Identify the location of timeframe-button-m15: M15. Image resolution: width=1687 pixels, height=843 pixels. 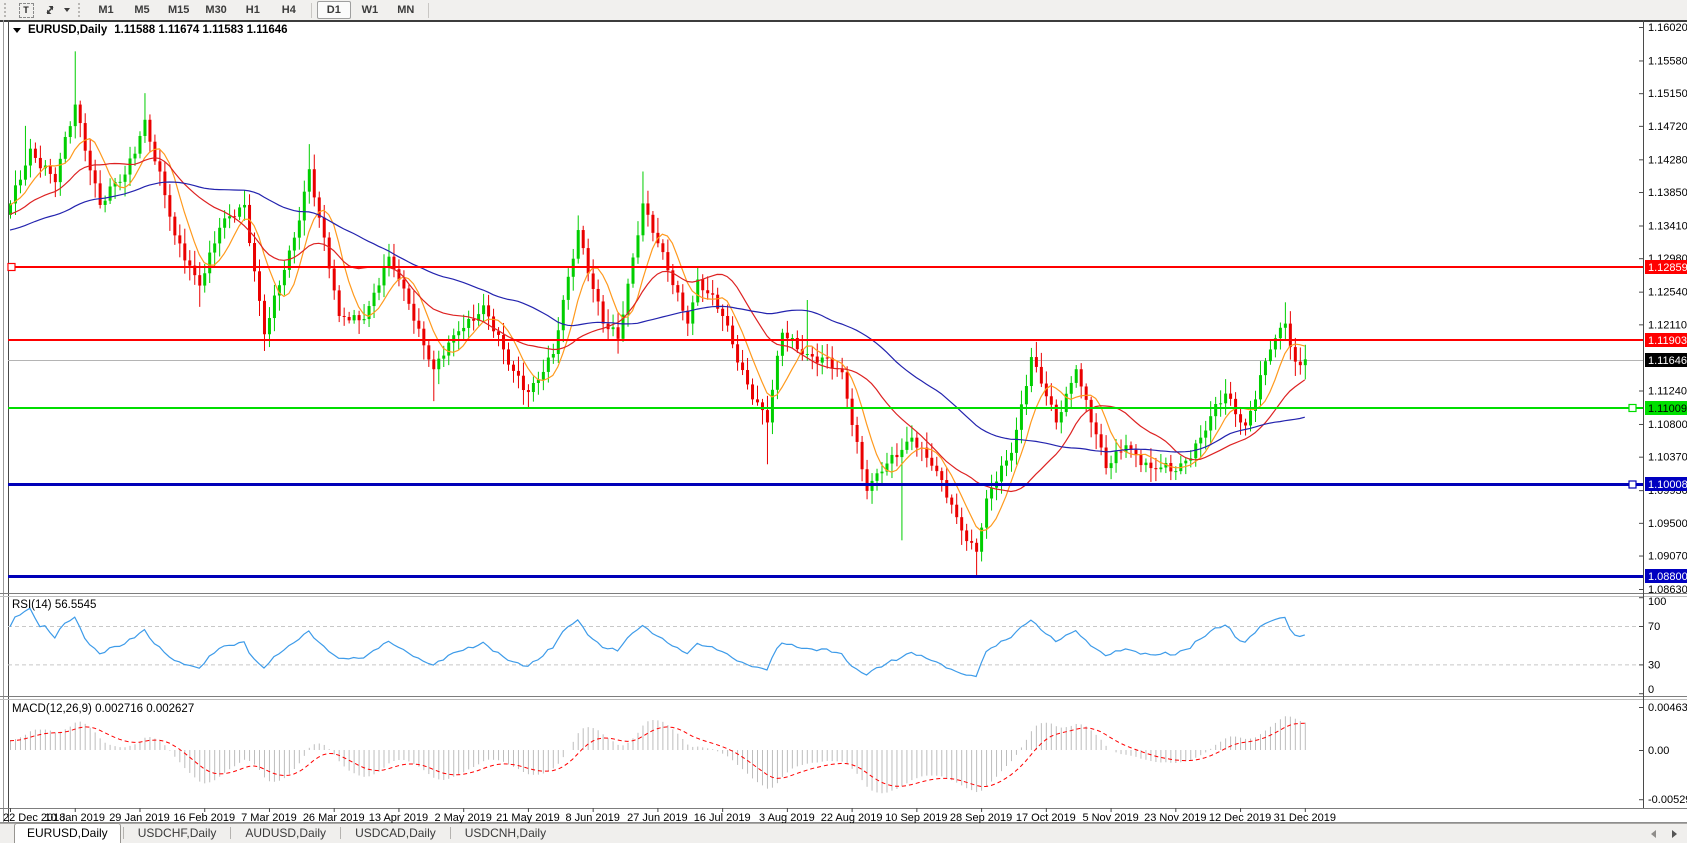
(179, 10).